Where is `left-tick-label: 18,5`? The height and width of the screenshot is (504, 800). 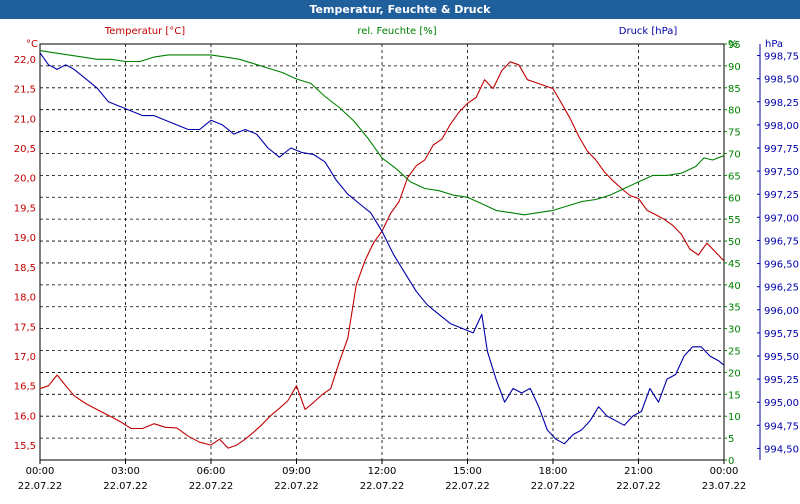
left-tick-label: 18,5 is located at coordinates (25, 268).